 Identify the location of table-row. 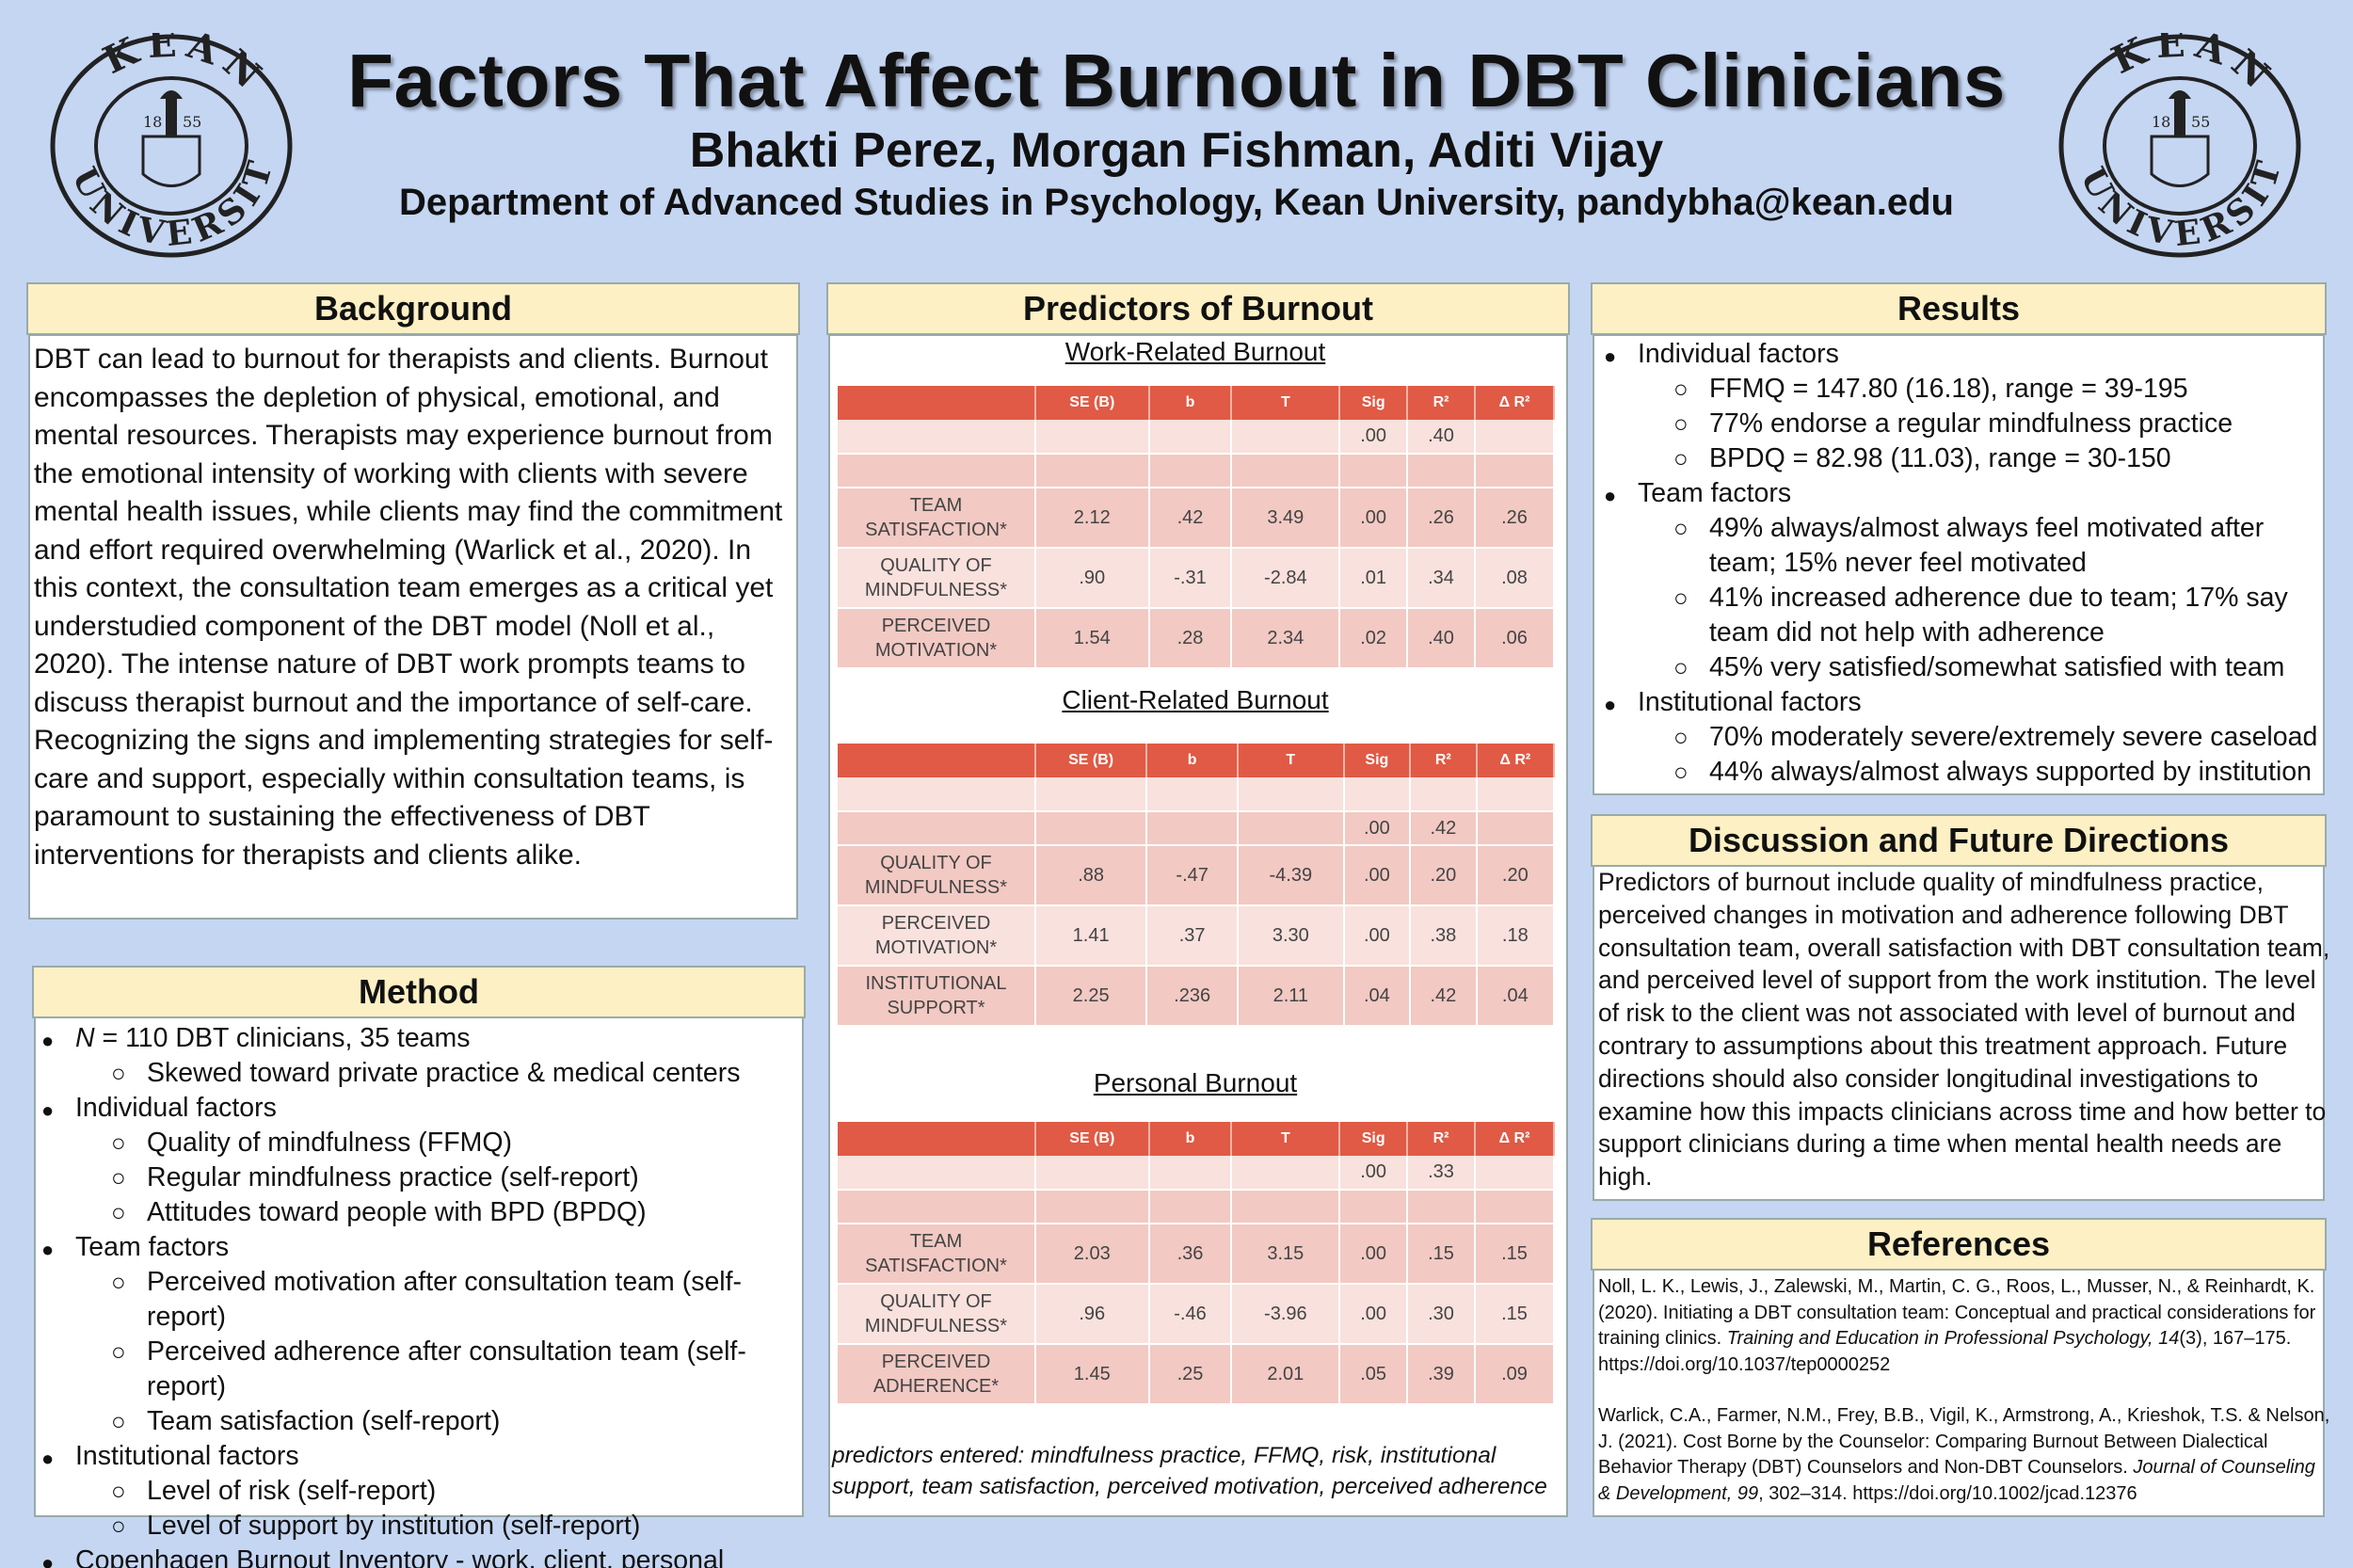
(1197, 471).